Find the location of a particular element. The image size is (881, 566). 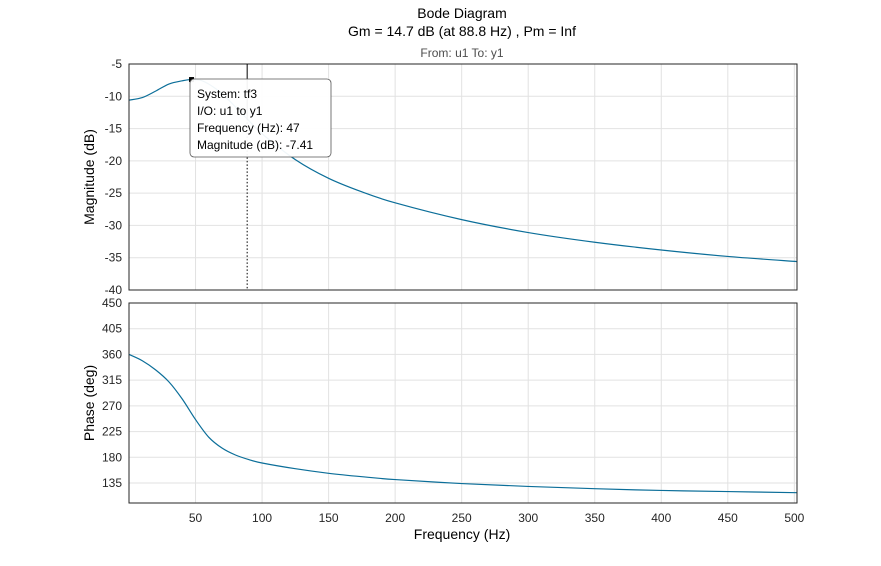

datatip-line: System: tf3 is located at coordinates (227, 94).